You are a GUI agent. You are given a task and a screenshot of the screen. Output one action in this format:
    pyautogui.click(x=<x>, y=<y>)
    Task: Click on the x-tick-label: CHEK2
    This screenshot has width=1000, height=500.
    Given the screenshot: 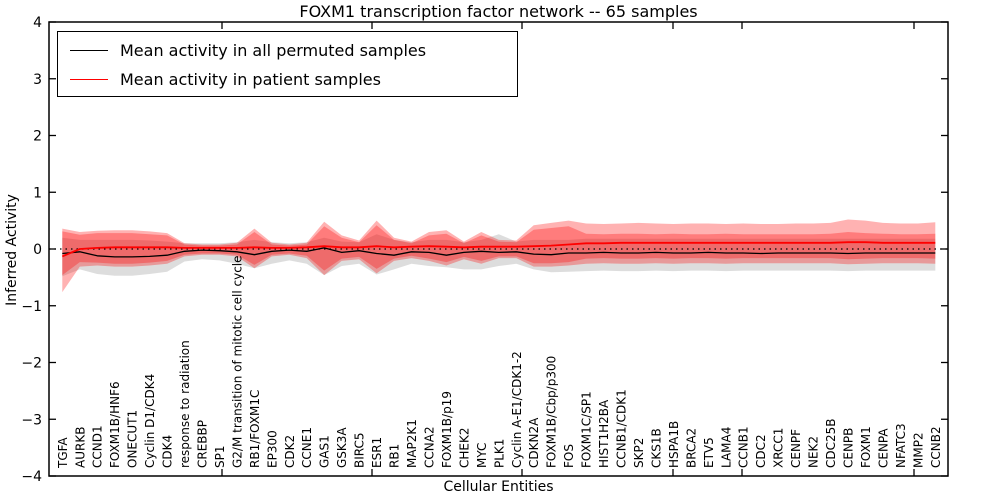 What is the action you would take?
    pyautogui.click(x=464, y=448)
    